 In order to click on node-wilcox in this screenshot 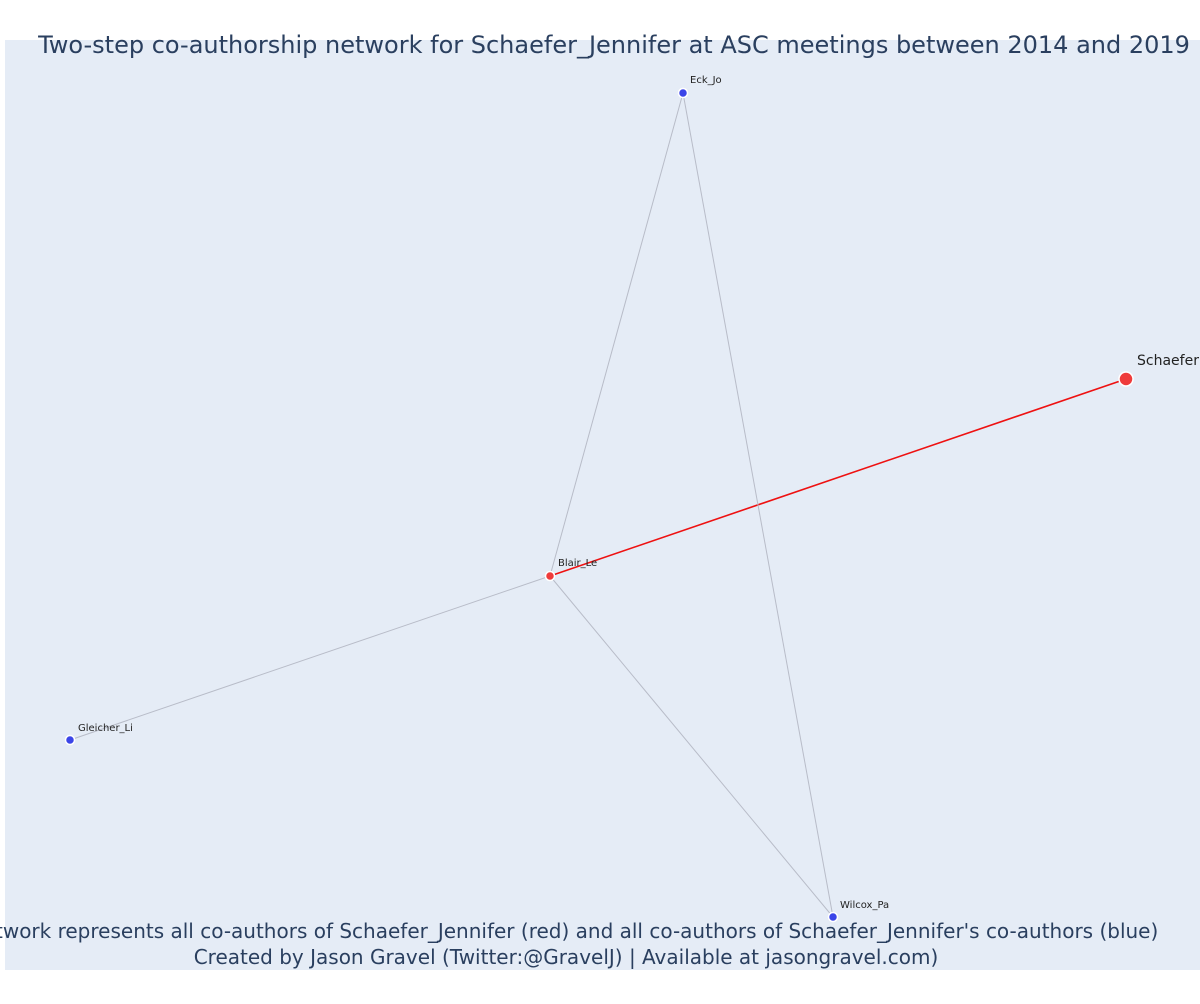, I will do `click(833, 917)`.